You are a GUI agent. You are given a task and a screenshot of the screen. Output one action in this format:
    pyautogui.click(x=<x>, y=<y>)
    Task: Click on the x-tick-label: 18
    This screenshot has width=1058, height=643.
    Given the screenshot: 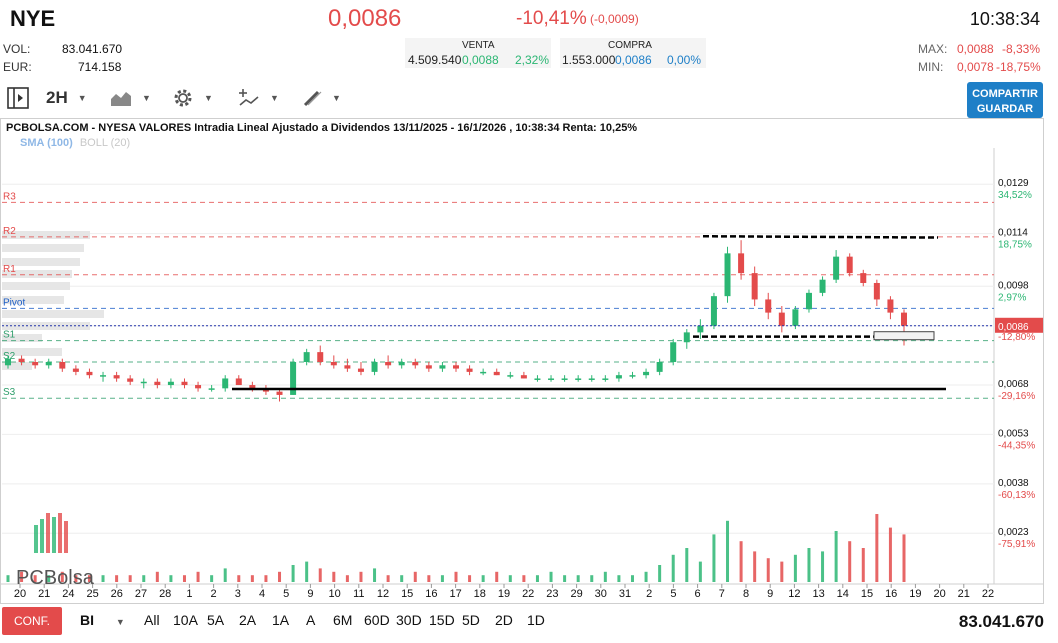 What is the action you would take?
    pyautogui.click(x=480, y=594)
    